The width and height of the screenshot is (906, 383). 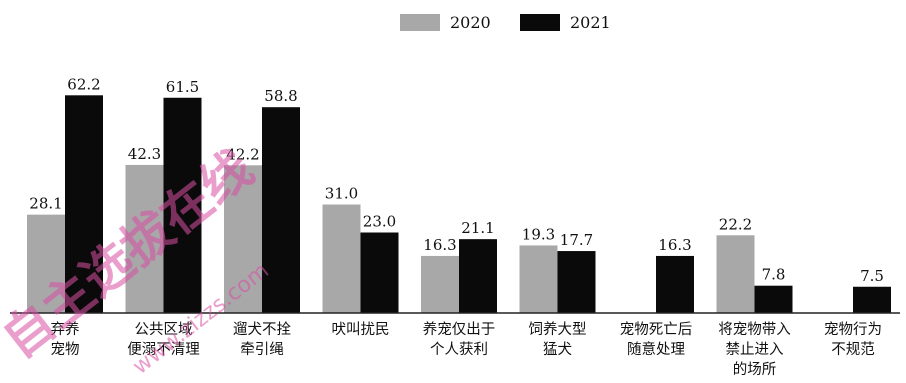 What do you see at coordinates (280, 96) in the screenshot?
I see `value-label-2021-2: 58.8` at bounding box center [280, 96].